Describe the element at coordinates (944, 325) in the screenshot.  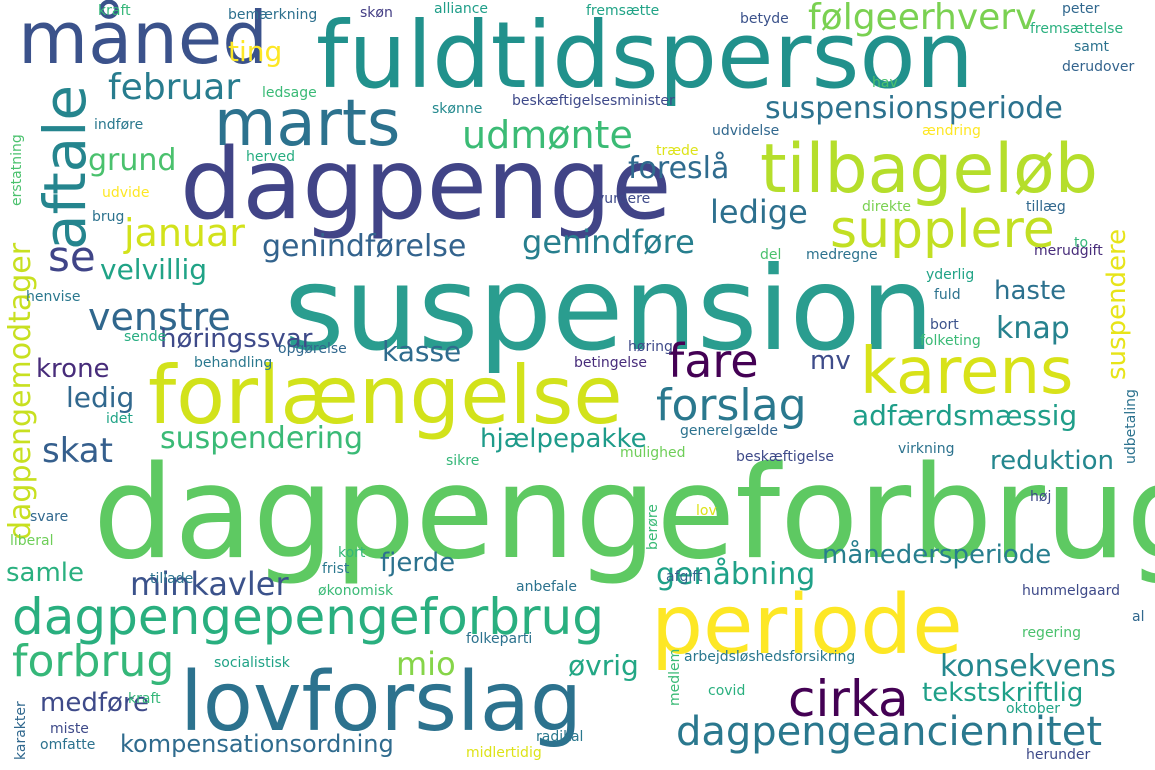
I see `word: bort` at that location.